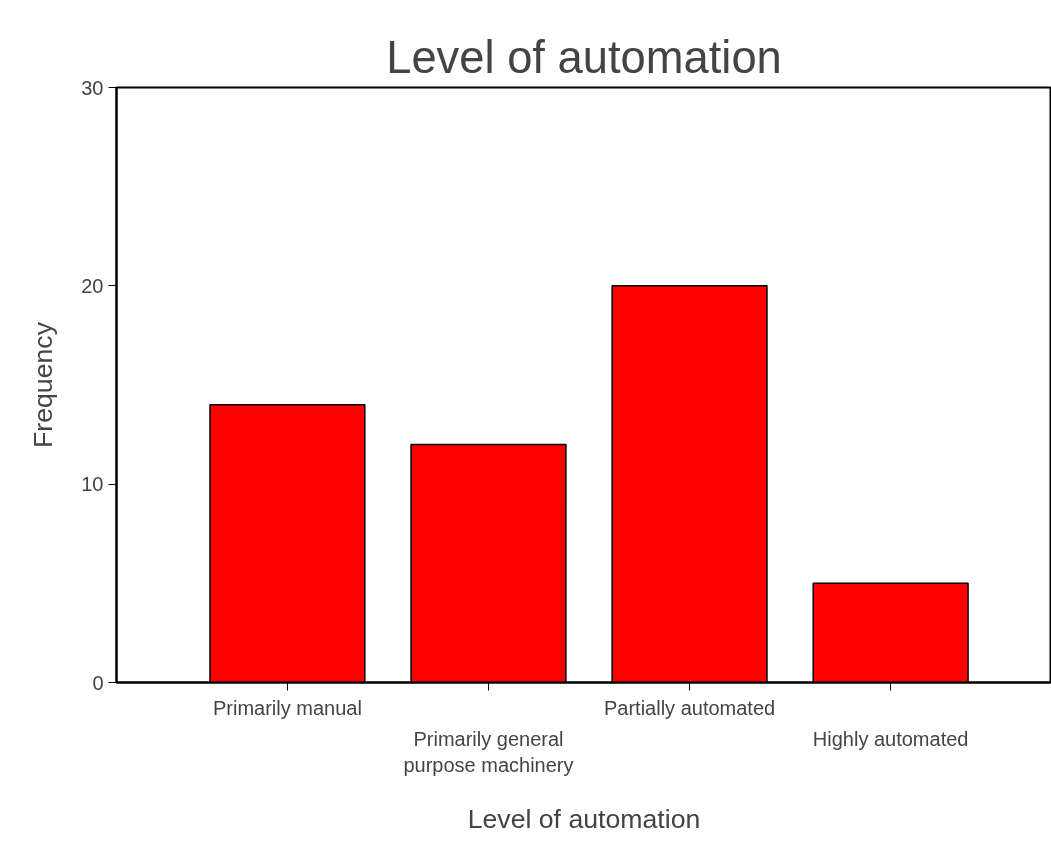  I want to click on x-tick-label: Primarily general purpose machinery, so click(488, 751).